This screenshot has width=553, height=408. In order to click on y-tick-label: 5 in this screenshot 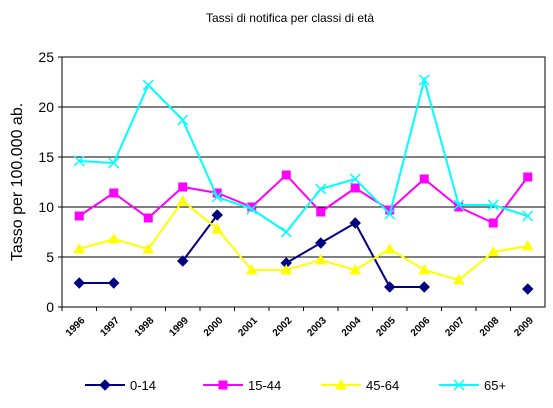, I will do `click(50, 257)`.